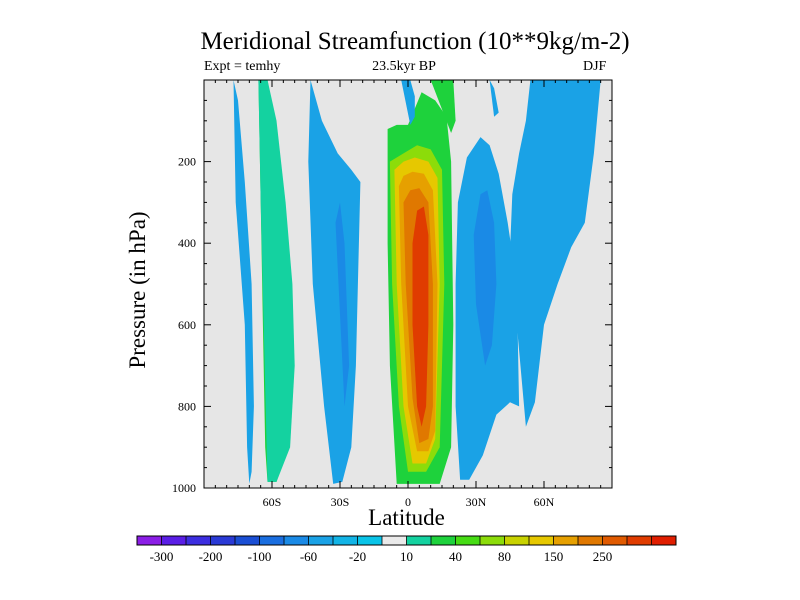 Image resolution: width=800 pixels, height=600 pixels. What do you see at coordinates (595, 66) in the screenshot?
I see `season-label: DJF` at bounding box center [595, 66].